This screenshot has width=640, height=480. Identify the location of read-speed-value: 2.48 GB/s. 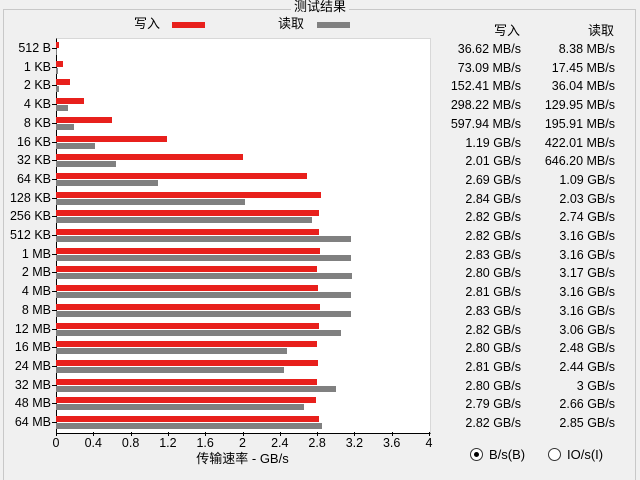
(587, 348).